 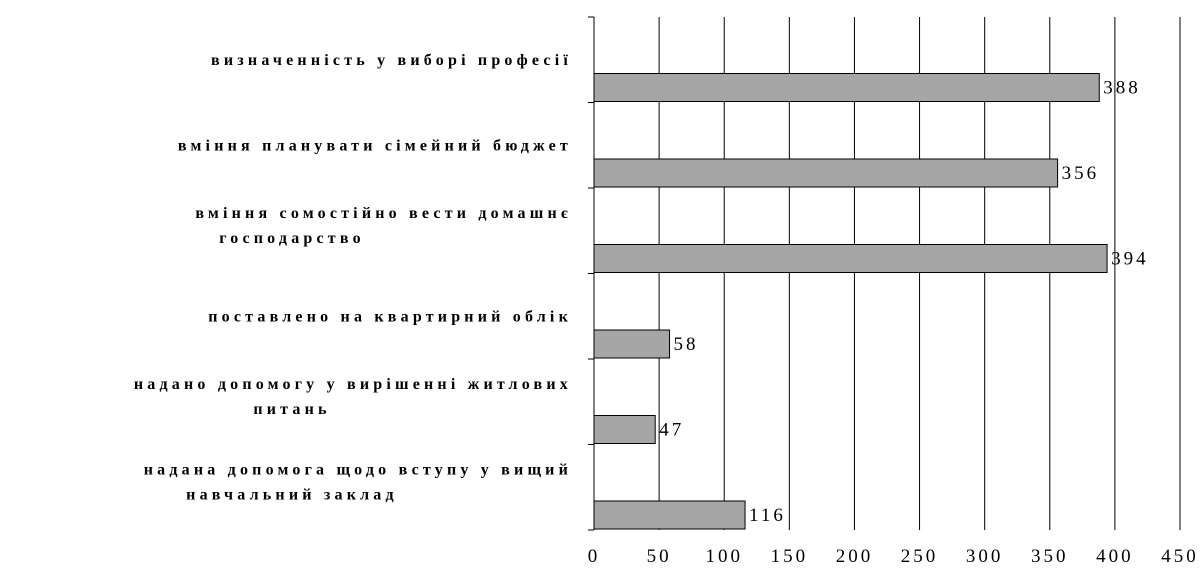 I want to click on category-label: вміння сомостійно вести домашнє, so click(x=383, y=213).